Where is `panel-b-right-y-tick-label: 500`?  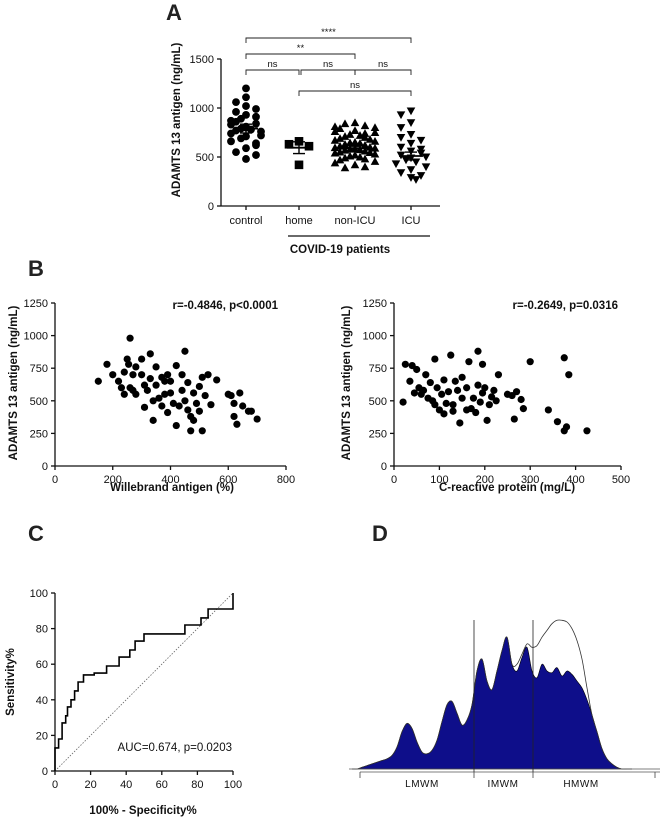 panel-b-right-y-tick-label: 500 is located at coordinates (378, 402).